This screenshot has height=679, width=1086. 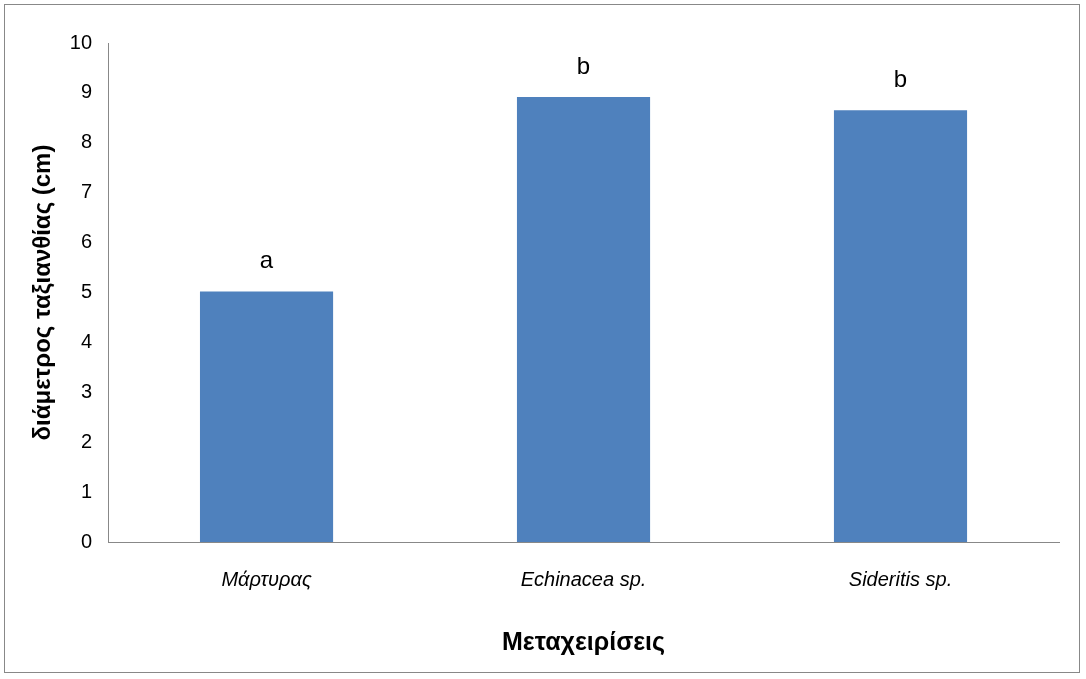 What do you see at coordinates (86, 340) in the screenshot?
I see `y-tick-label: 4` at bounding box center [86, 340].